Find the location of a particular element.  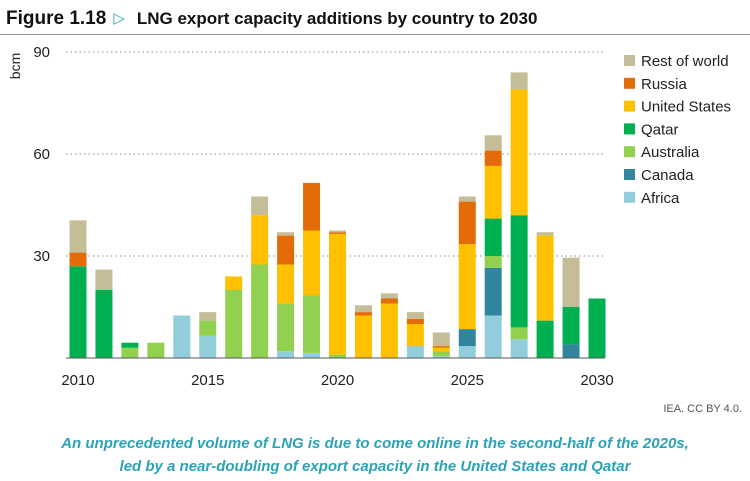

bar-segment-united-states-2021 is located at coordinates (363, 336).